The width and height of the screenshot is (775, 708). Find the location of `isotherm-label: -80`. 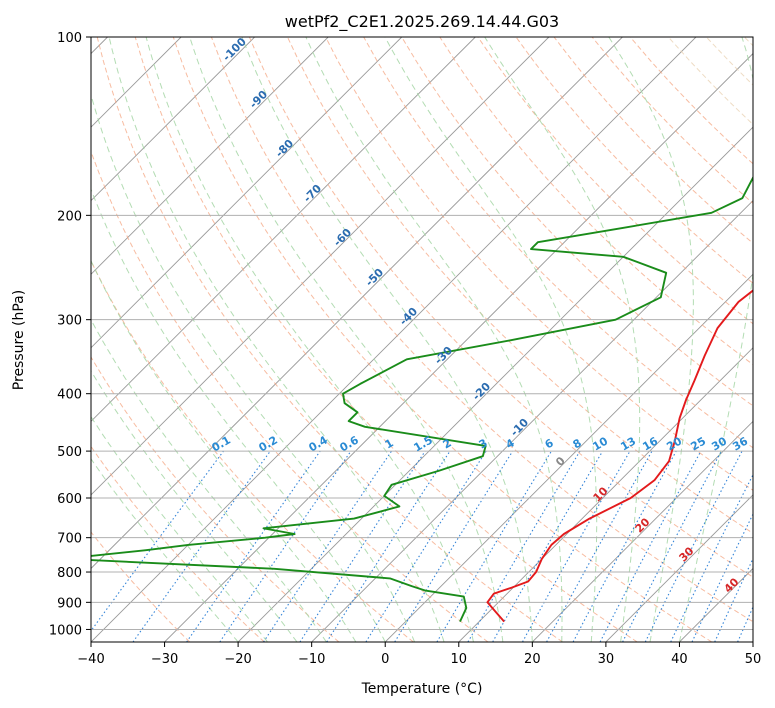

isotherm-label: -80 is located at coordinates (284, 148).